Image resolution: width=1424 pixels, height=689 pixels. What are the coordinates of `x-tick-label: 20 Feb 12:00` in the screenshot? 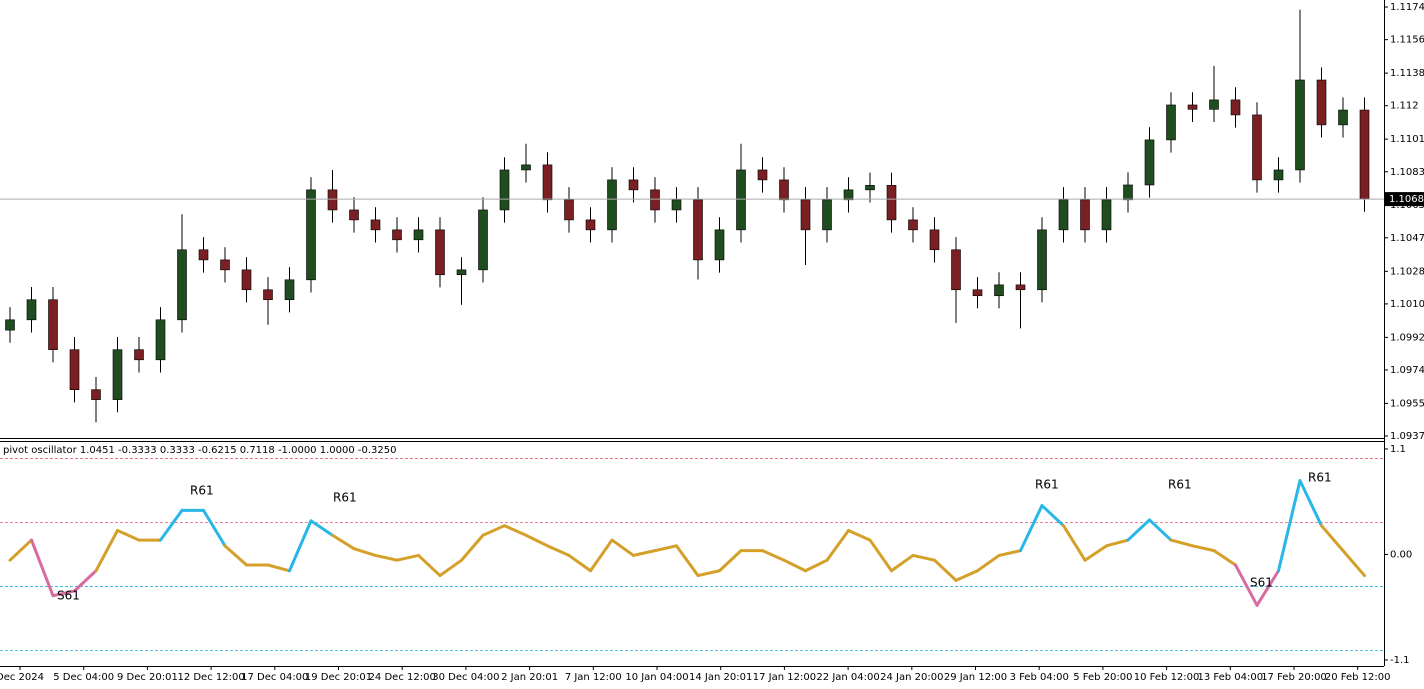 It's located at (1358, 677).